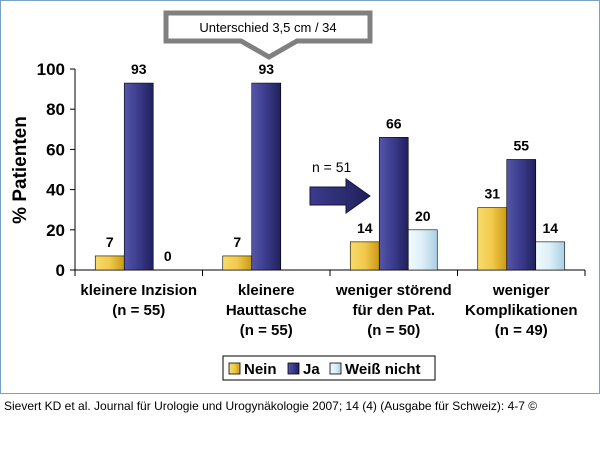 The width and height of the screenshot is (600, 454). Describe the element at coordinates (266, 290) in the screenshot. I see `x-category-label: kleinere` at that location.